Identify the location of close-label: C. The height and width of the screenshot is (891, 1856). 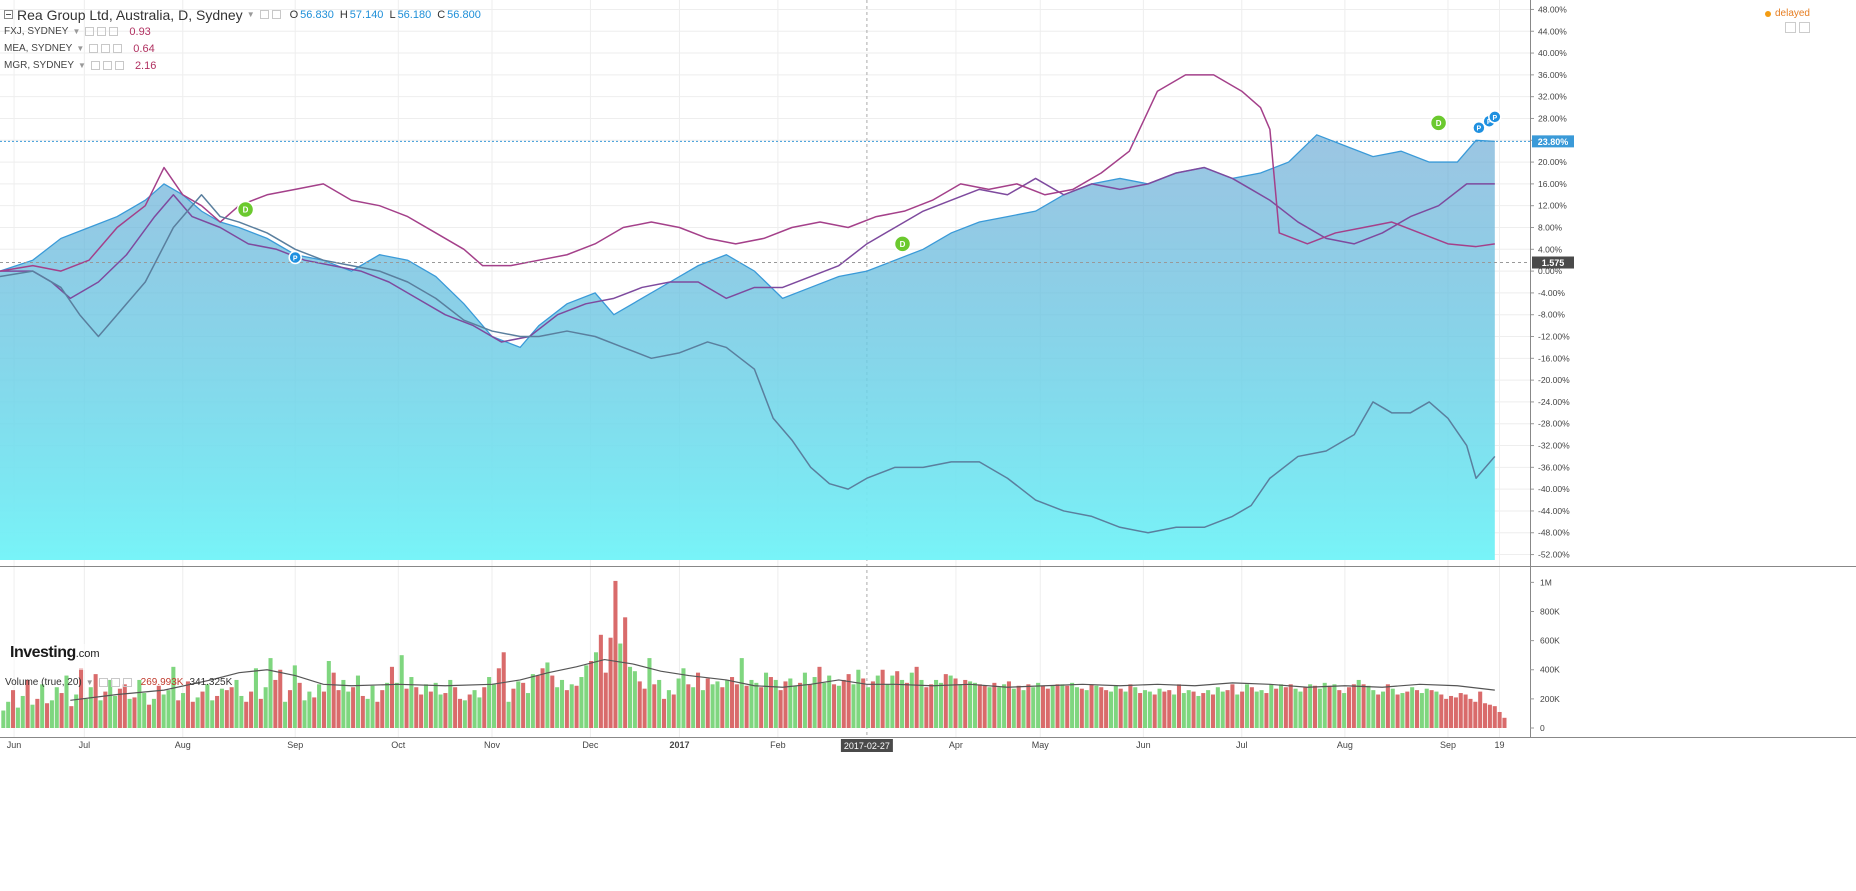
(441, 14).